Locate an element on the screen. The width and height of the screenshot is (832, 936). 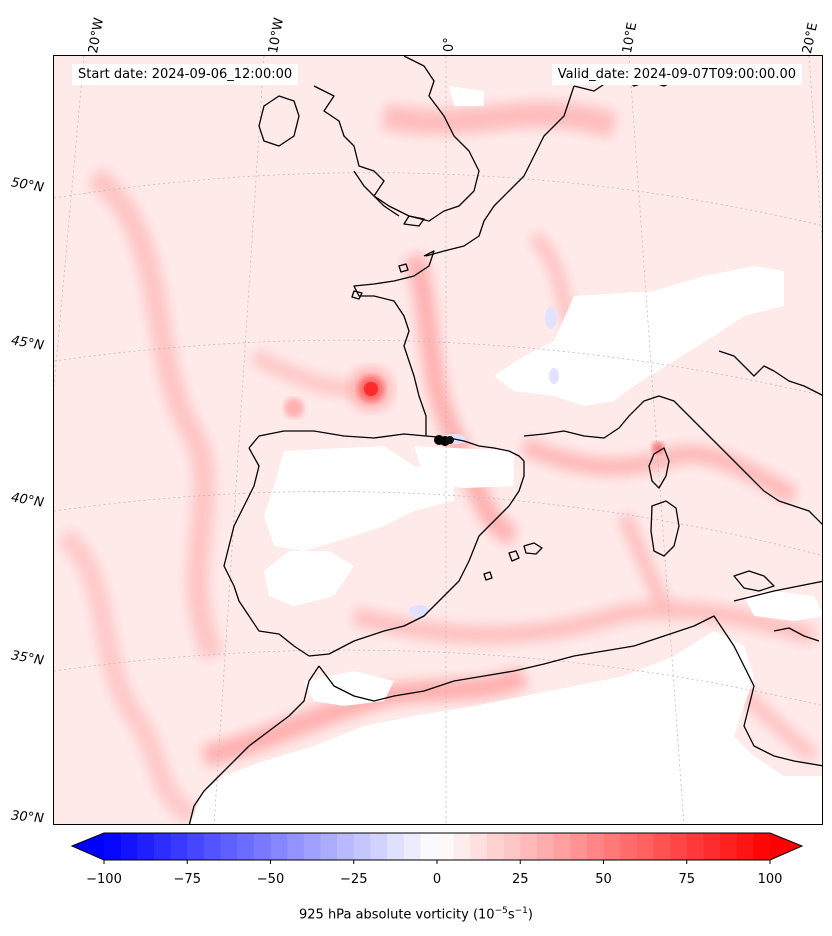
colorbar-title: 925 hPa absolute vorticity (10−5s−1) is located at coordinates (416, 914).